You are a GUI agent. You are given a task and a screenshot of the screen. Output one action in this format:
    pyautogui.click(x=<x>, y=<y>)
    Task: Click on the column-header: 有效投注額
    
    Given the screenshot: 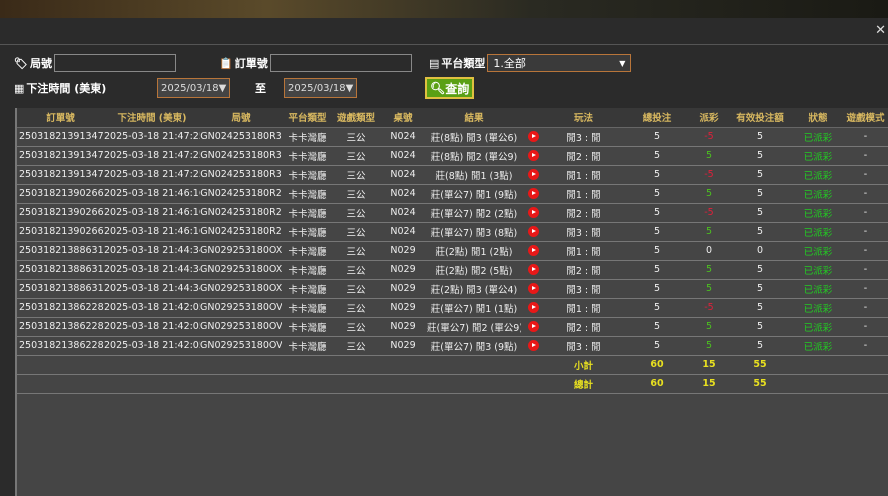 What is the action you would take?
    pyautogui.click(x=760, y=118)
    